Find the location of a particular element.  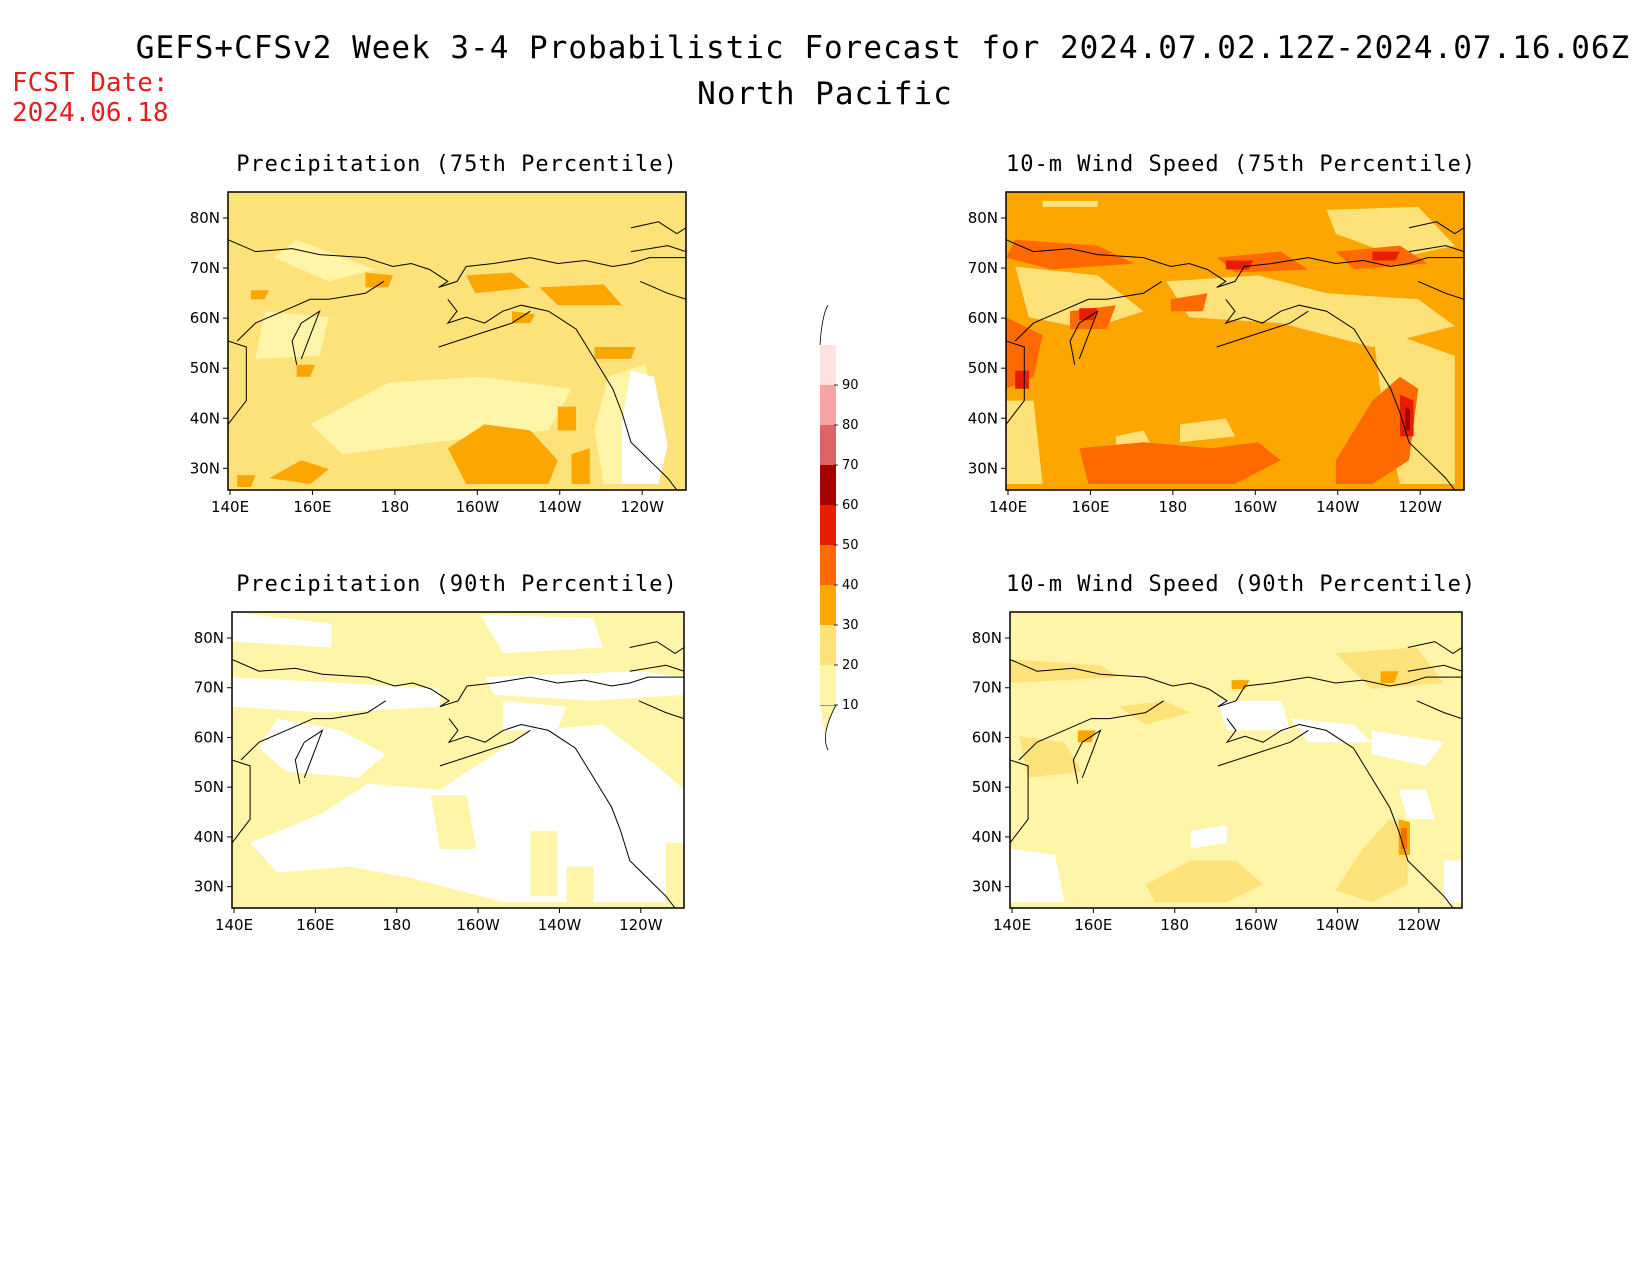

colorbar-label: 60 is located at coordinates (850, 505).